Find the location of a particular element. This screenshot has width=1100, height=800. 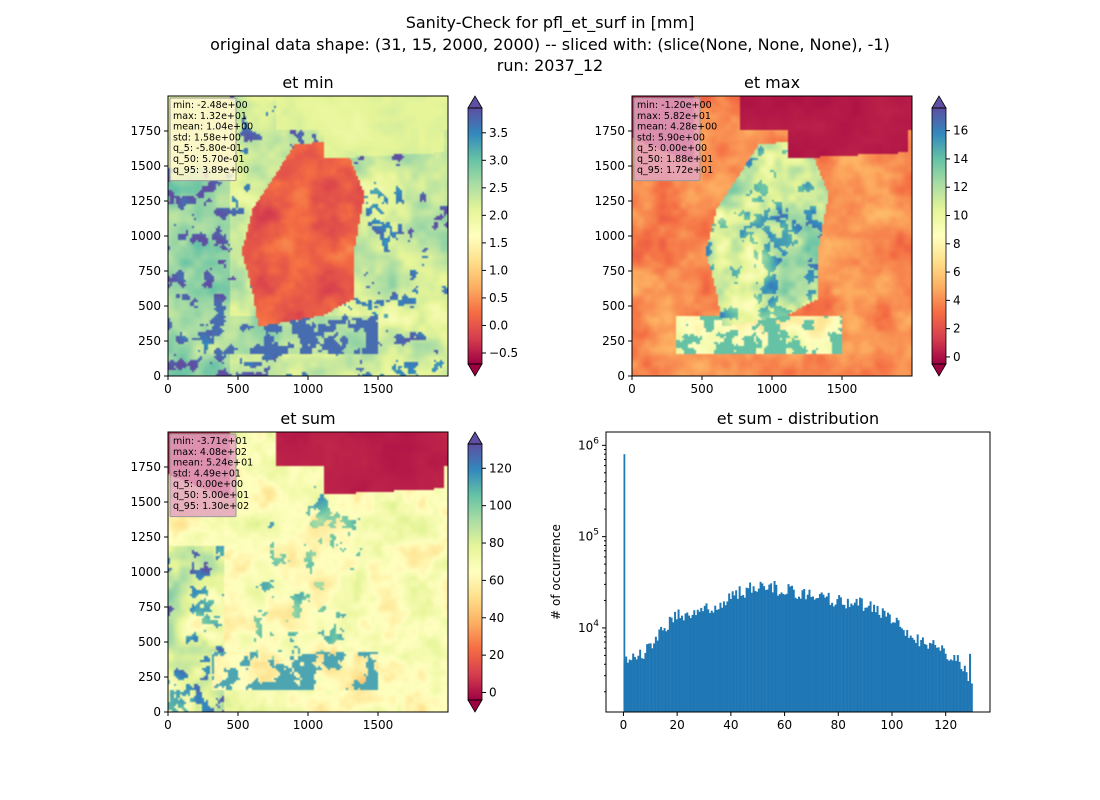

colorbar-tick-label: 3.5 is located at coordinates (498, 133).